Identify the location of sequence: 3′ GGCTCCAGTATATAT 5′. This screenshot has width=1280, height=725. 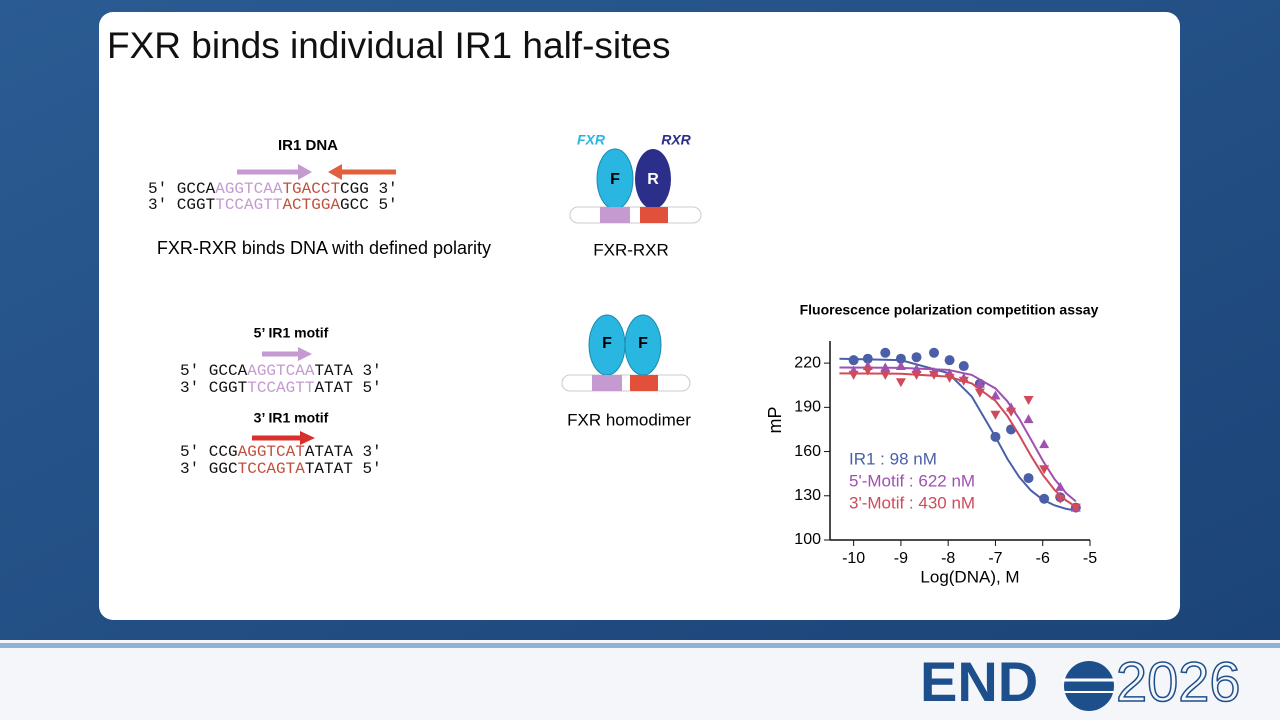
(281, 469).